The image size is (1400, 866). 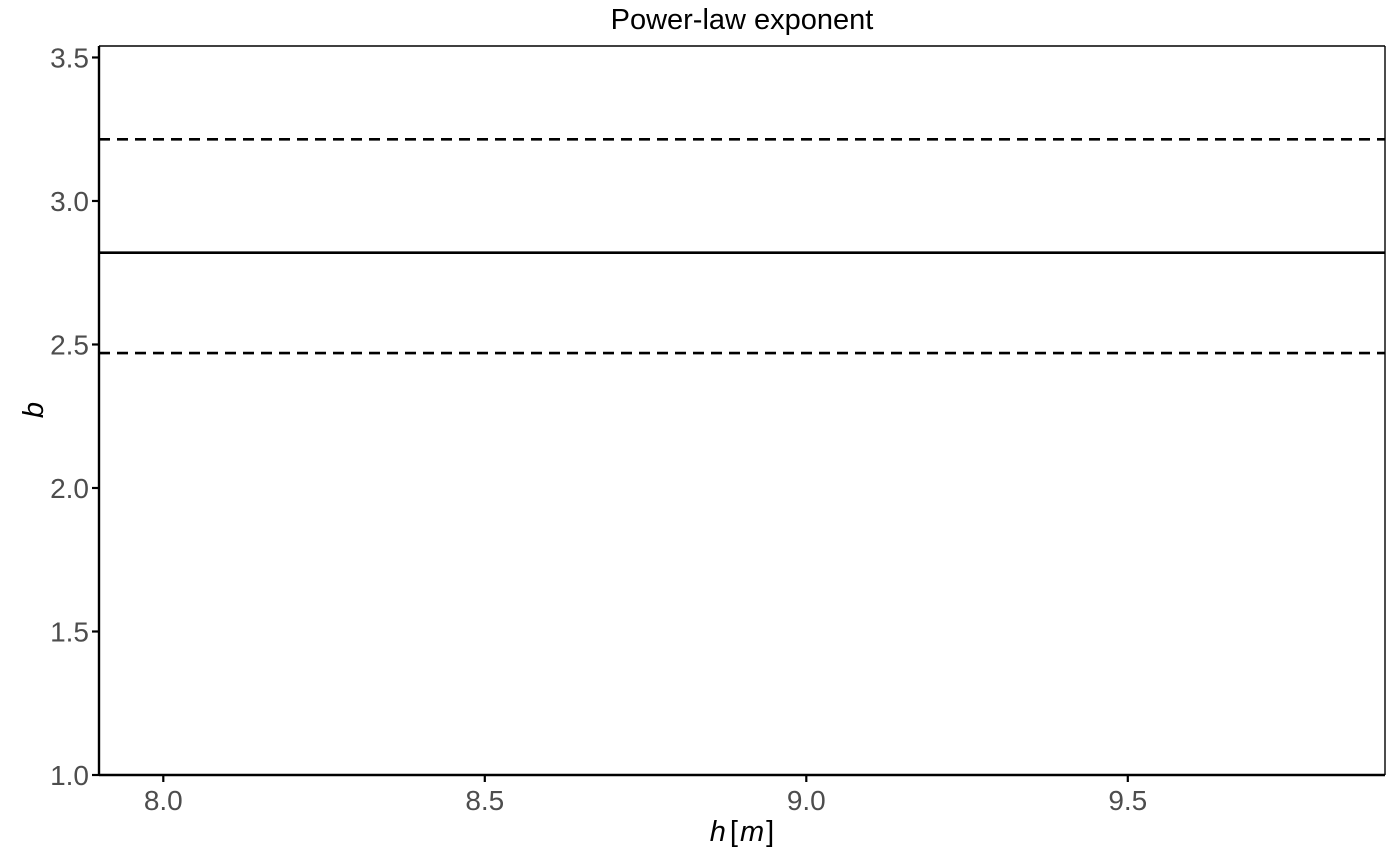 What do you see at coordinates (69, 344) in the screenshot?
I see `y-tick-label: 2.5` at bounding box center [69, 344].